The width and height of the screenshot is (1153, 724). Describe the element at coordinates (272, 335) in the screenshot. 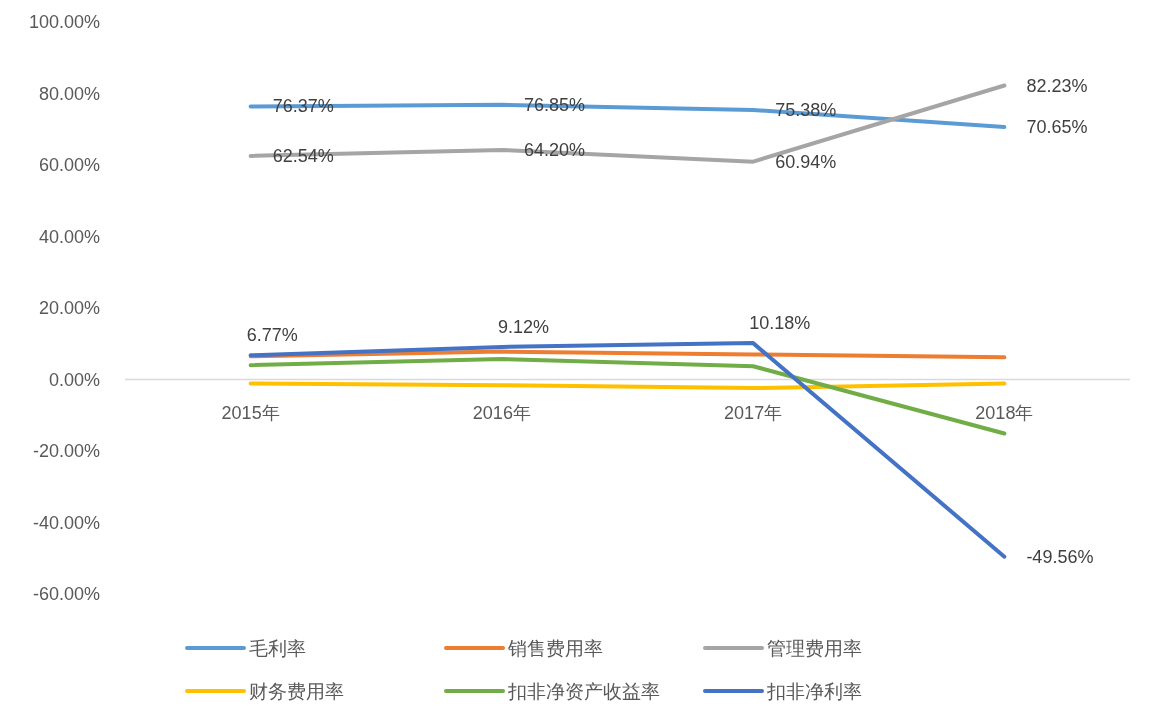

I see `data-label: 6.77%` at that location.